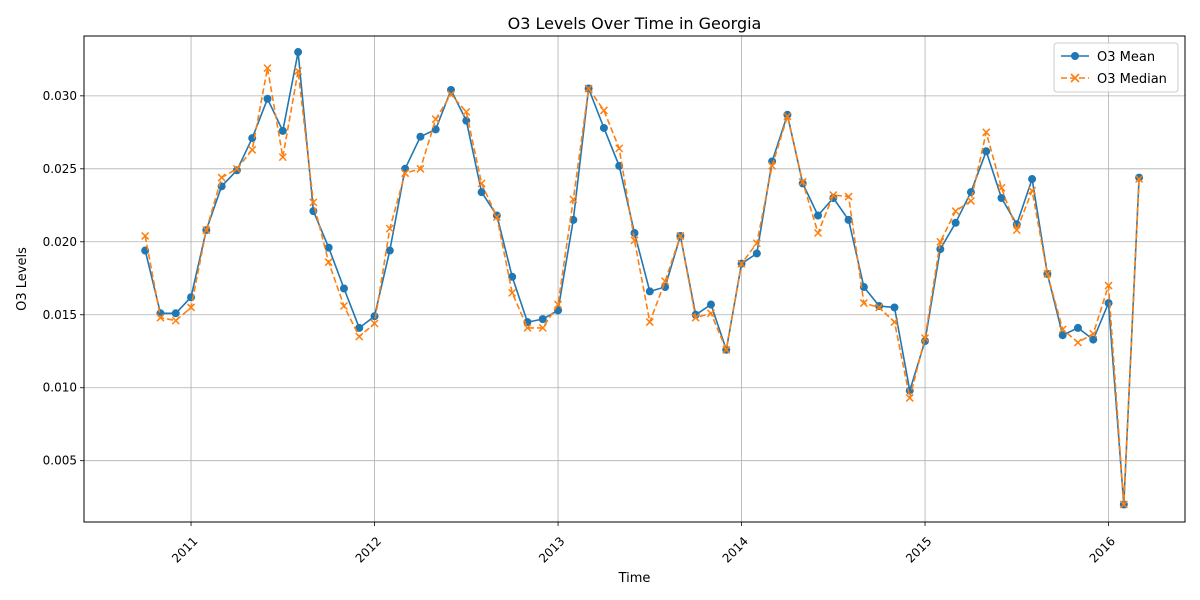  Describe the element at coordinates (1075, 56) in the screenshot. I see `legend-marker-mean` at that location.